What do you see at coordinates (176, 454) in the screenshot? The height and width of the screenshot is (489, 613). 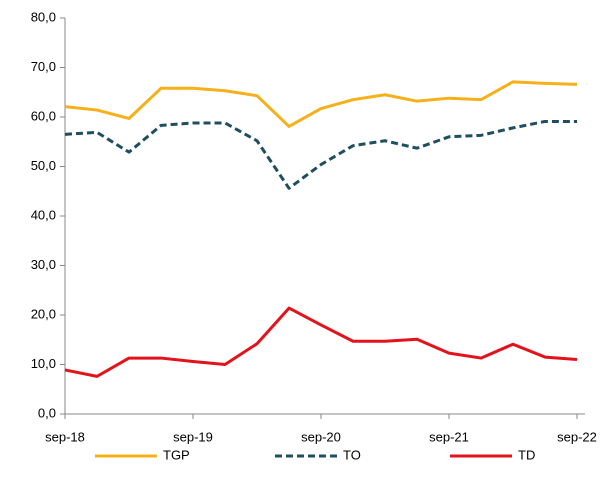 I see `legend-label: TGP` at bounding box center [176, 454].